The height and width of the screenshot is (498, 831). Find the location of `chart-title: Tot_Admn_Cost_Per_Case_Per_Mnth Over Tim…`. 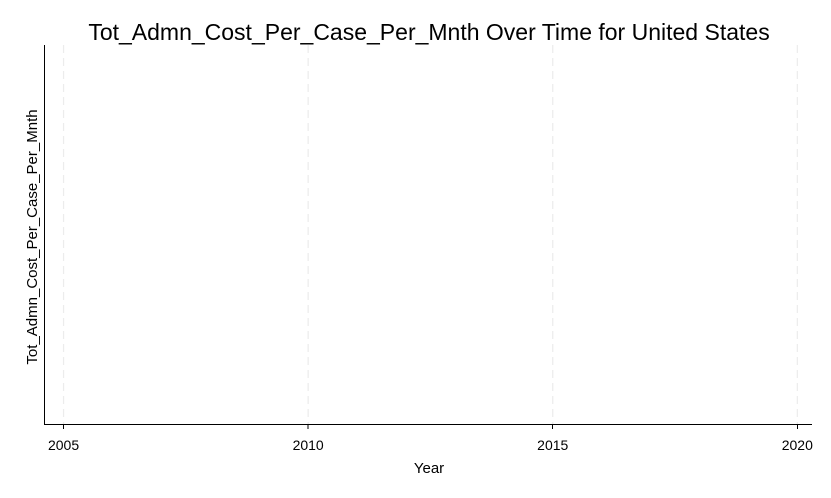

chart-title: Tot_Admn_Cost_Per_Case_Per_Mnth Over Tim… is located at coordinates (428, 32).